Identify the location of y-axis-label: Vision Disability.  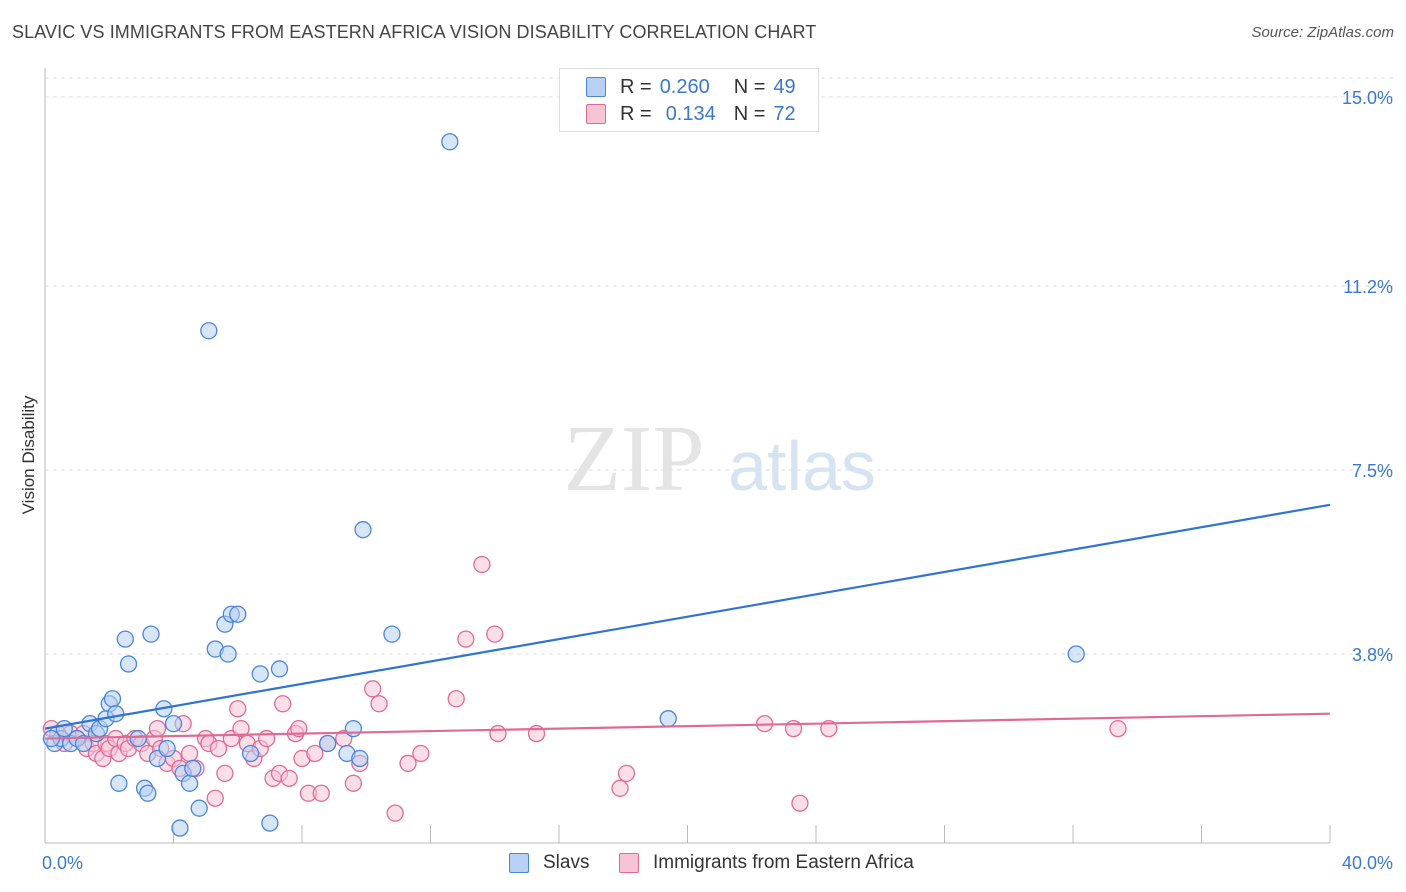
(28, 454).